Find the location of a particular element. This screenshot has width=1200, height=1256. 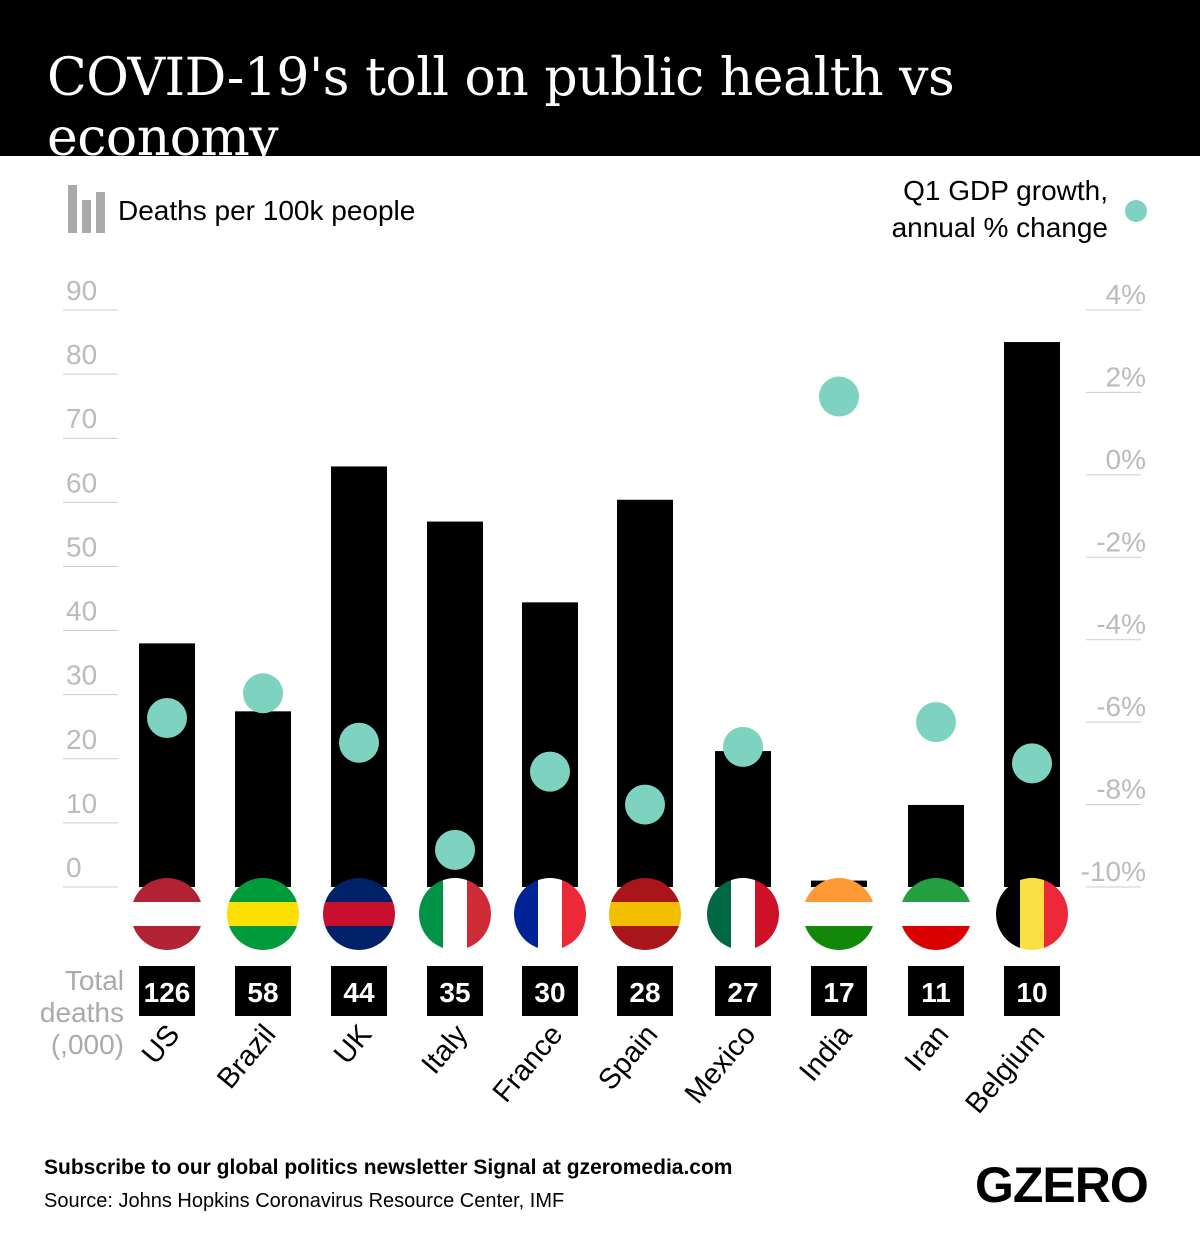

total-deaths-value: 28 is located at coordinates (644, 992).